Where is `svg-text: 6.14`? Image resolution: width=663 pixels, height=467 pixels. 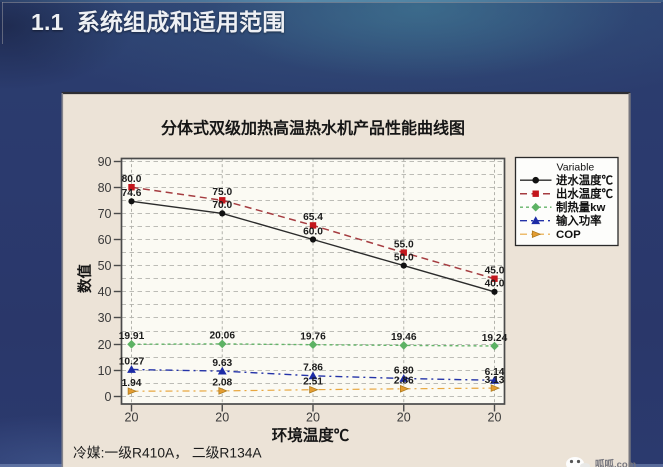 svg-text: 6.14 is located at coordinates (495, 372).